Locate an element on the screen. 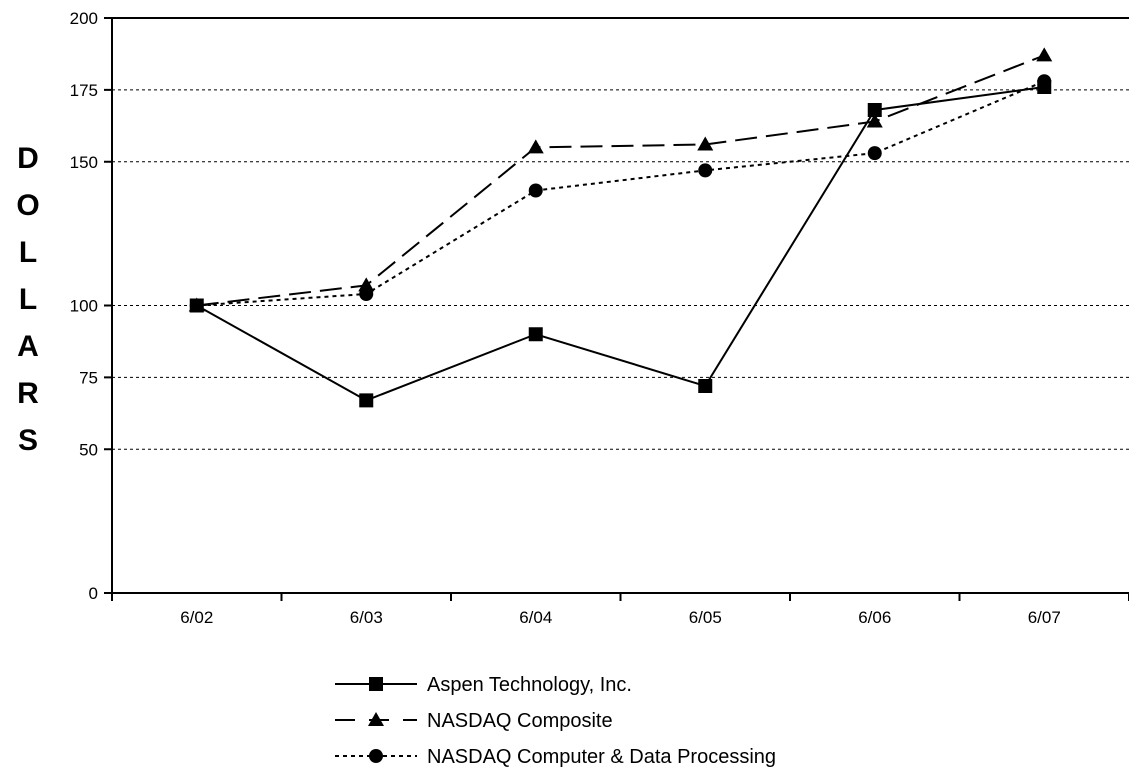 The height and width of the screenshot is (771, 1129). y-tick-label: 200 is located at coordinates (84, 18).